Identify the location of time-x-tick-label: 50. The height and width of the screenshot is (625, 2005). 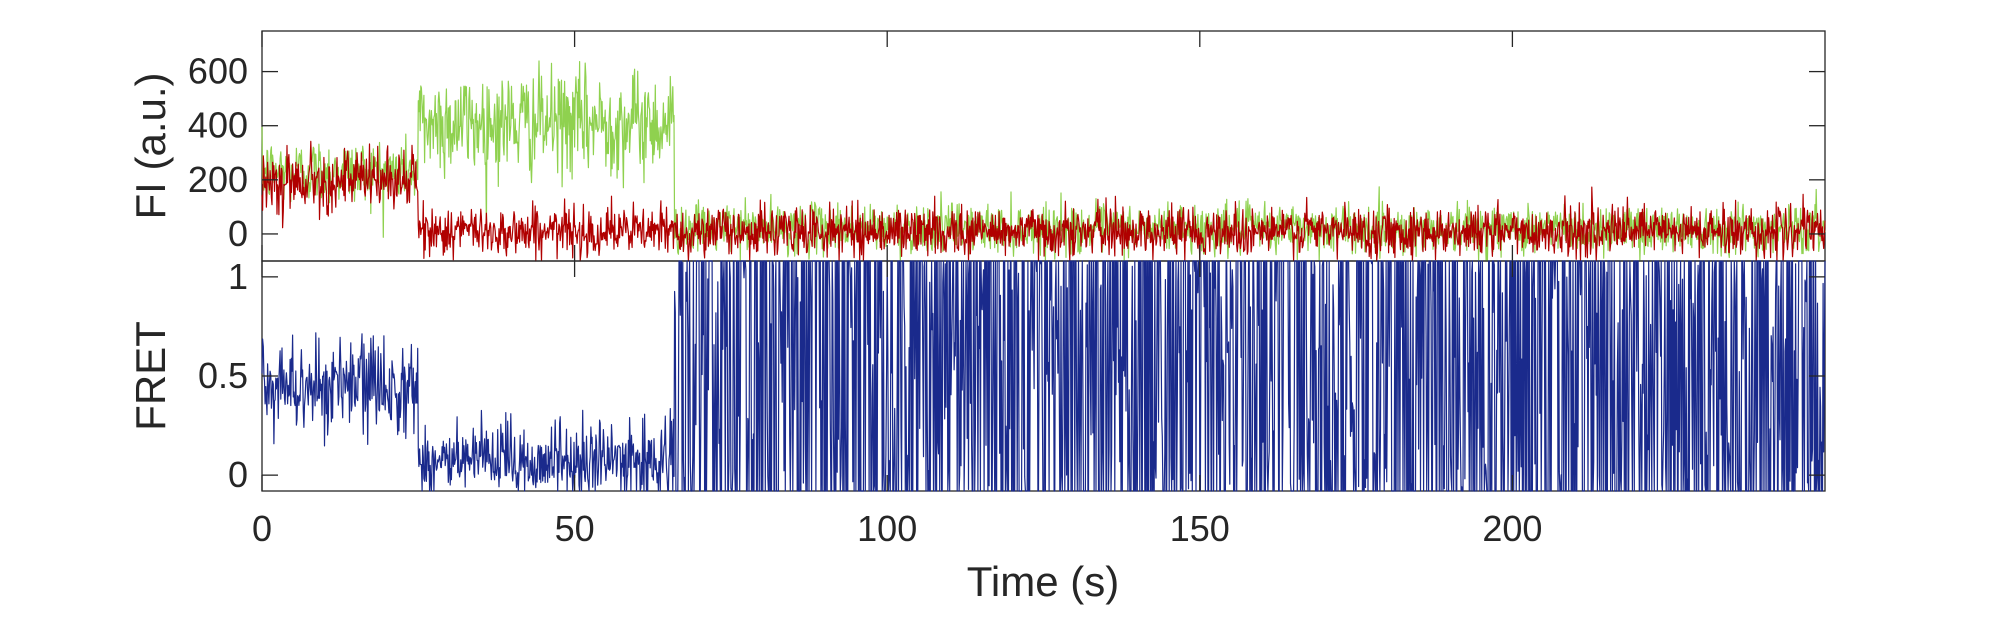
(575, 528).